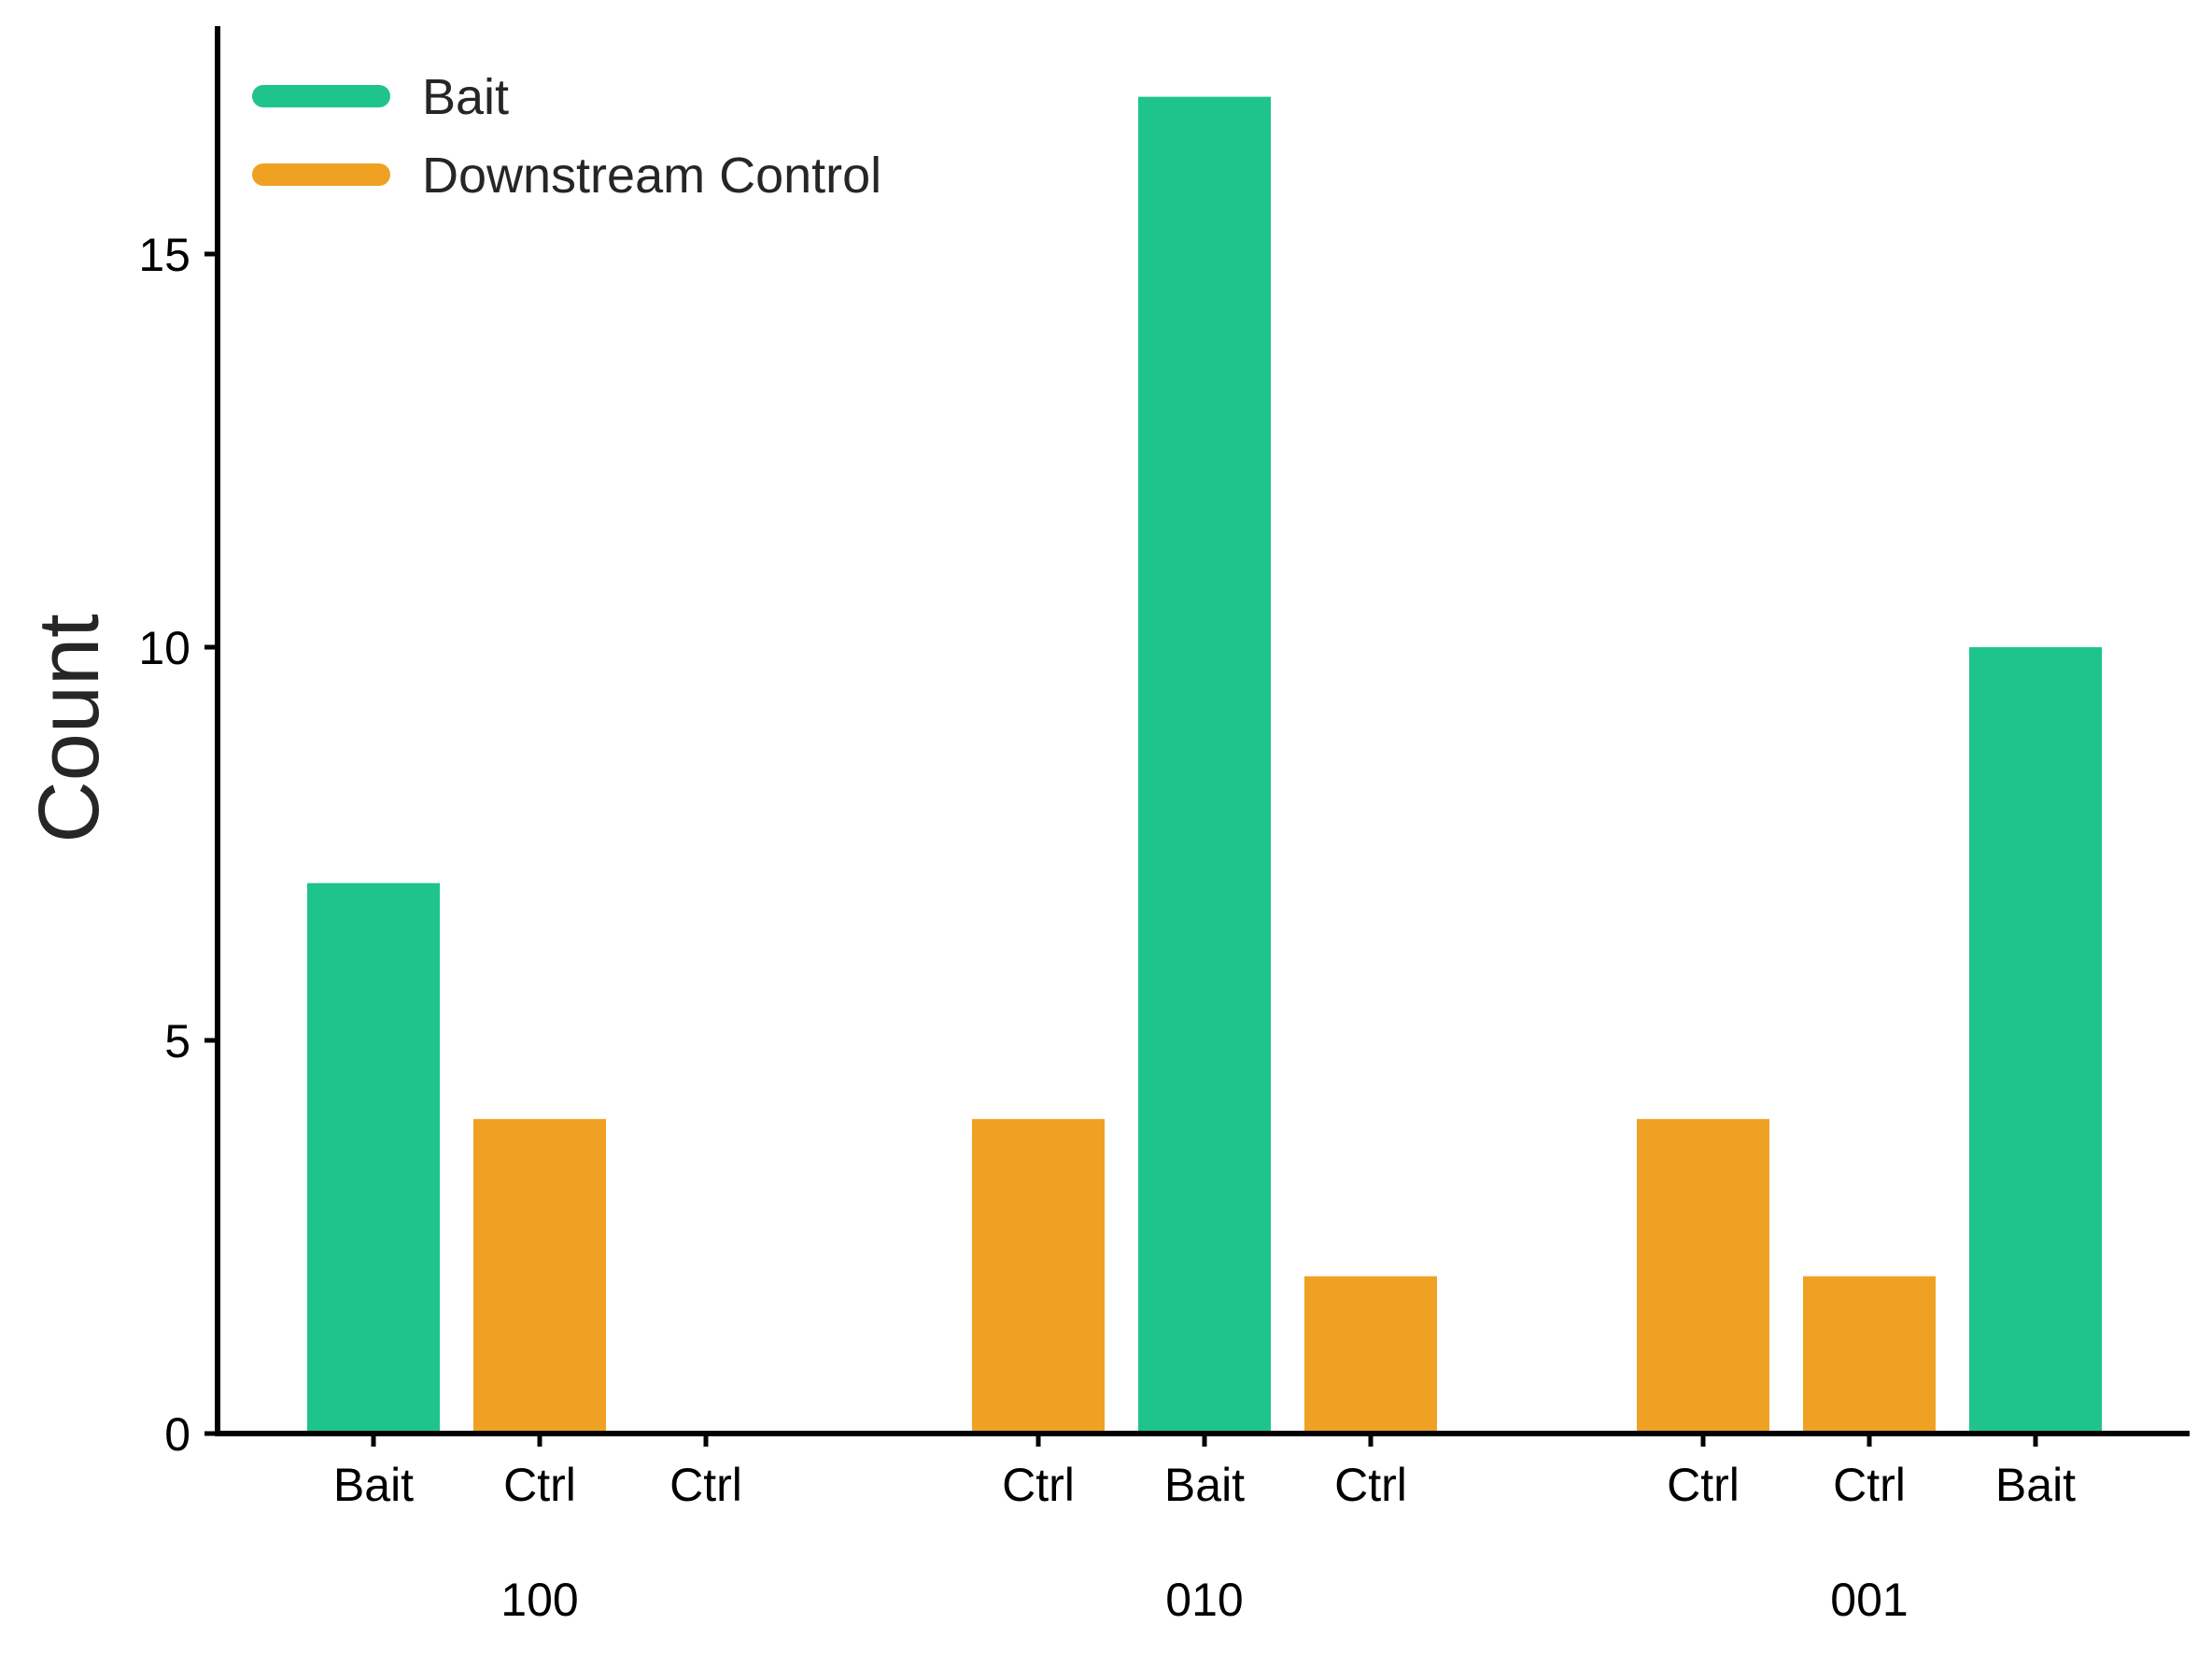 The image size is (2212, 1653). Describe the element at coordinates (178, 845) in the screenshot. I see `y-ticks: 0 5 10 15` at that location.